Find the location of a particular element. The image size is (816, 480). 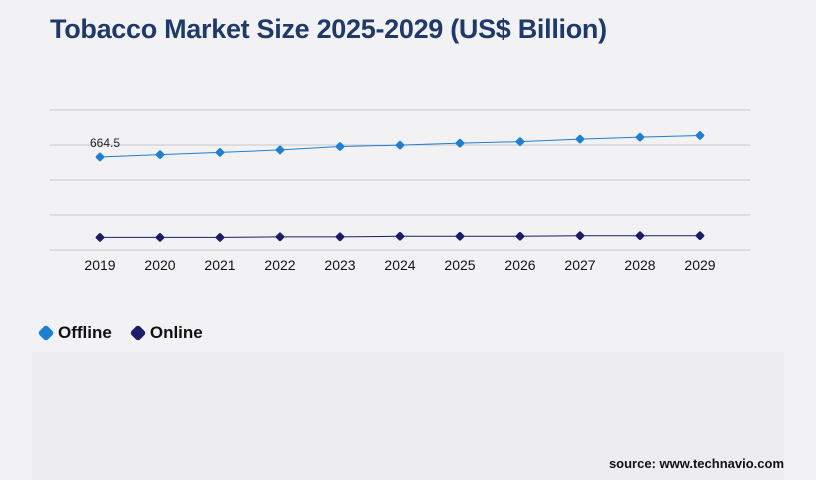

legend-marker-offline is located at coordinates (46, 333).